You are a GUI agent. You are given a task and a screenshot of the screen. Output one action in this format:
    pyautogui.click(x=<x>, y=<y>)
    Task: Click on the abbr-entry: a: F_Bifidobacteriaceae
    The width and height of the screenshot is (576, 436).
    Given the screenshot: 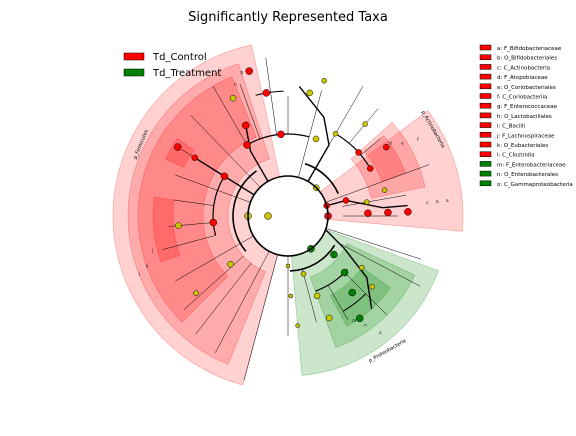 What is the action you would take?
    pyautogui.click(x=520, y=48)
    